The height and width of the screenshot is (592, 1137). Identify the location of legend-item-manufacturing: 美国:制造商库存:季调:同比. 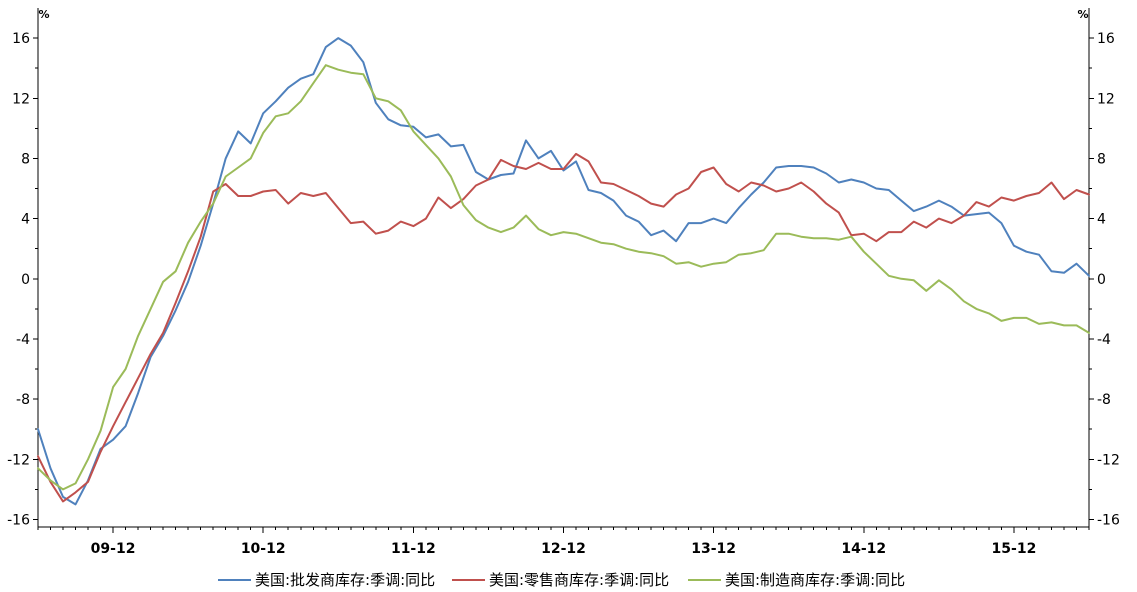
(796, 580).